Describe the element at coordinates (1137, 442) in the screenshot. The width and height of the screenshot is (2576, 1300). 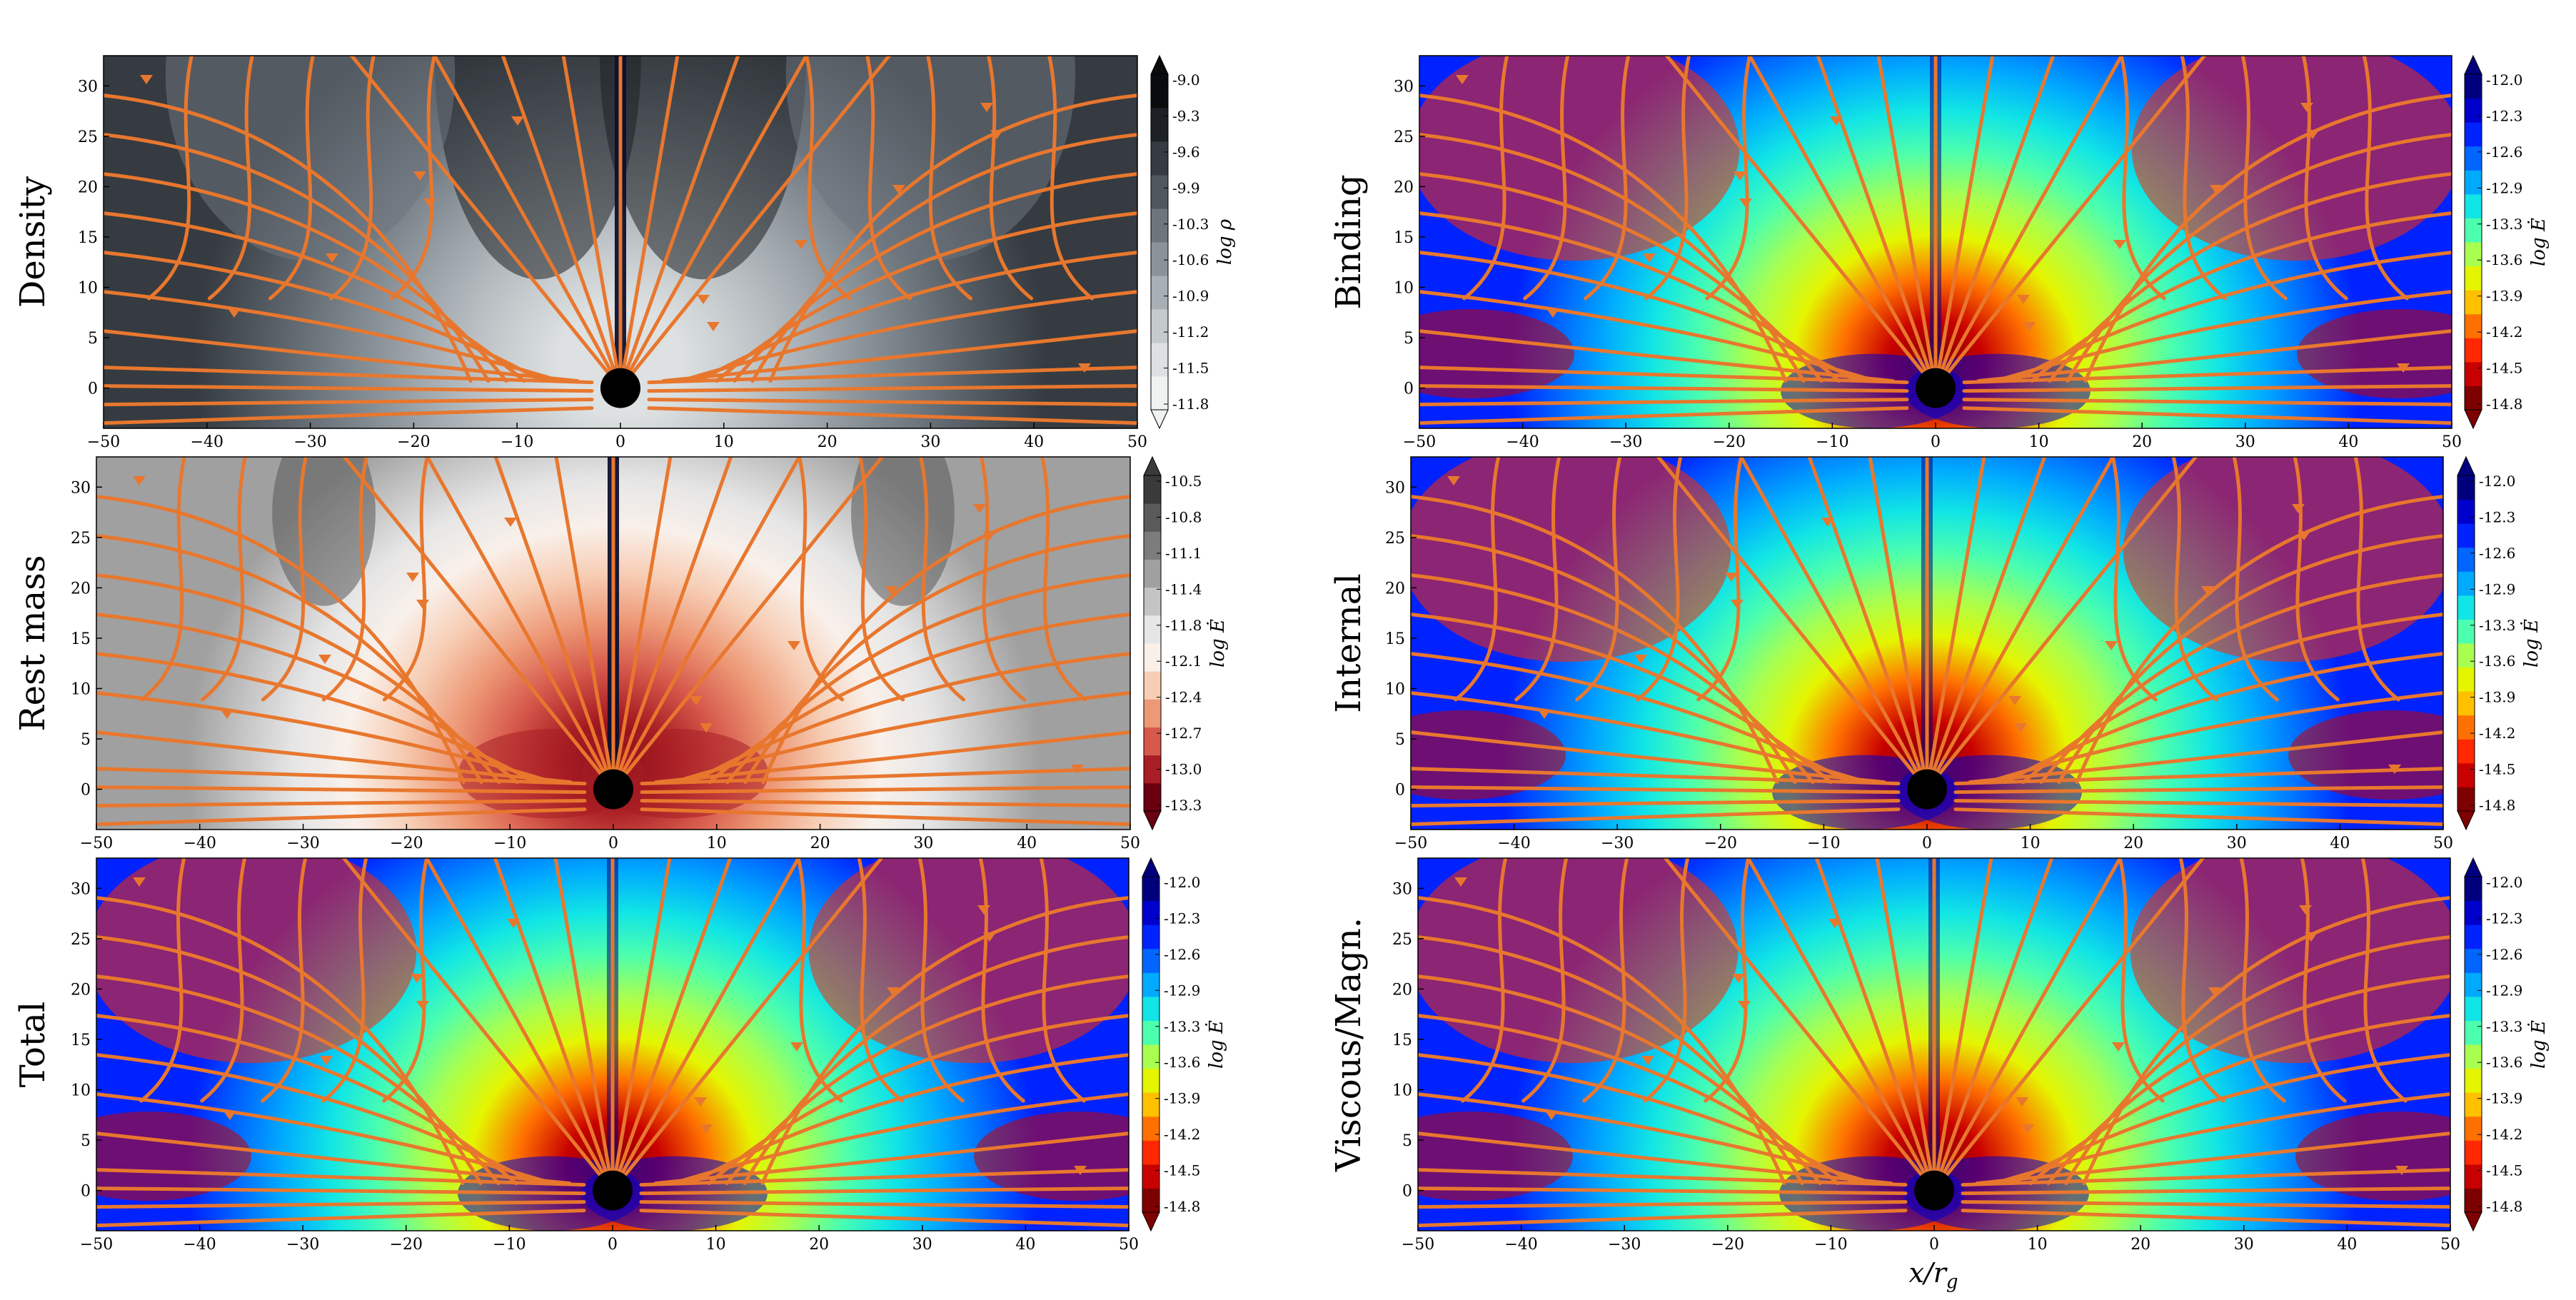
I see `x-tick-label: 50` at that location.